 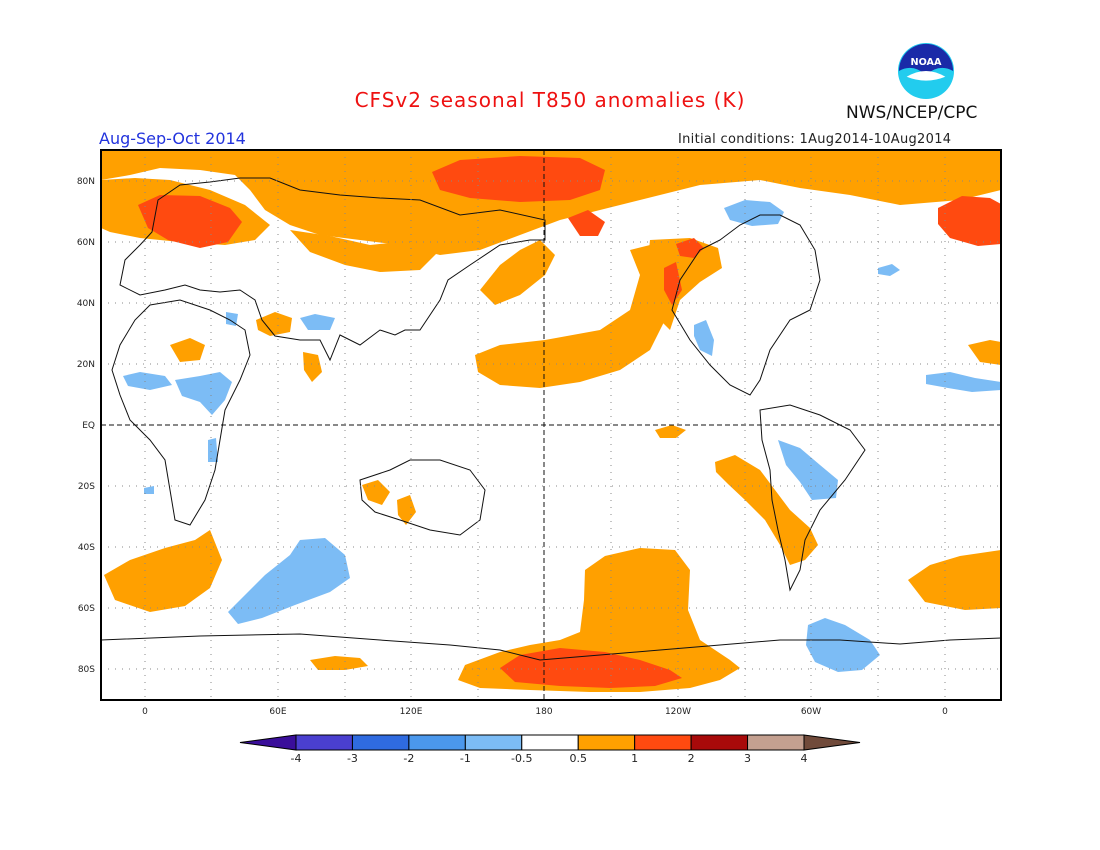 I want to click on lat-label: 60N, so click(x=86, y=243).